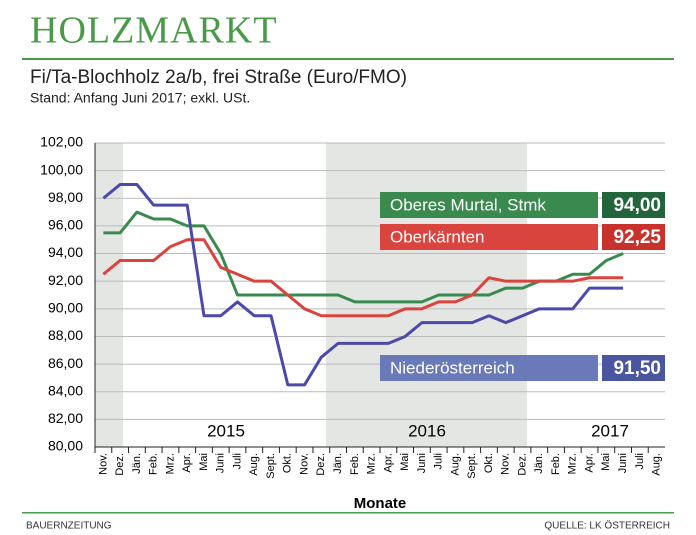 The width and height of the screenshot is (696, 535). What do you see at coordinates (65, 390) in the screenshot?
I see `y-tick-label: 84,00` at bounding box center [65, 390].